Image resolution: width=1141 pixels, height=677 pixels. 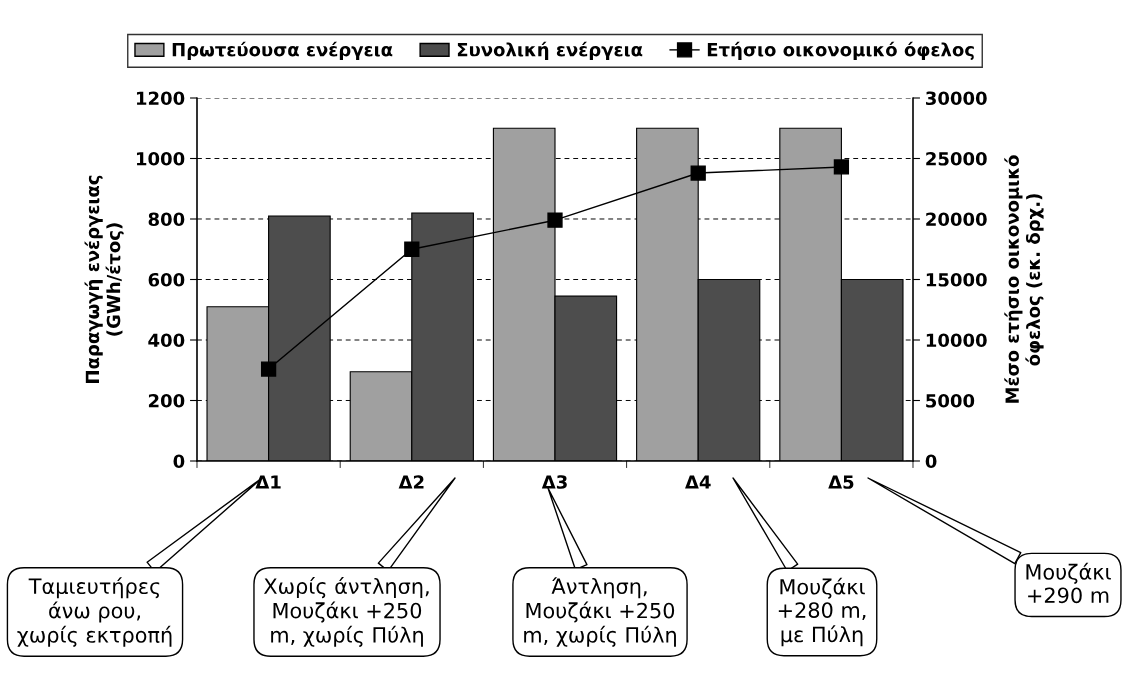 I want to click on y2-tick-label: 15000, so click(x=956, y=279).